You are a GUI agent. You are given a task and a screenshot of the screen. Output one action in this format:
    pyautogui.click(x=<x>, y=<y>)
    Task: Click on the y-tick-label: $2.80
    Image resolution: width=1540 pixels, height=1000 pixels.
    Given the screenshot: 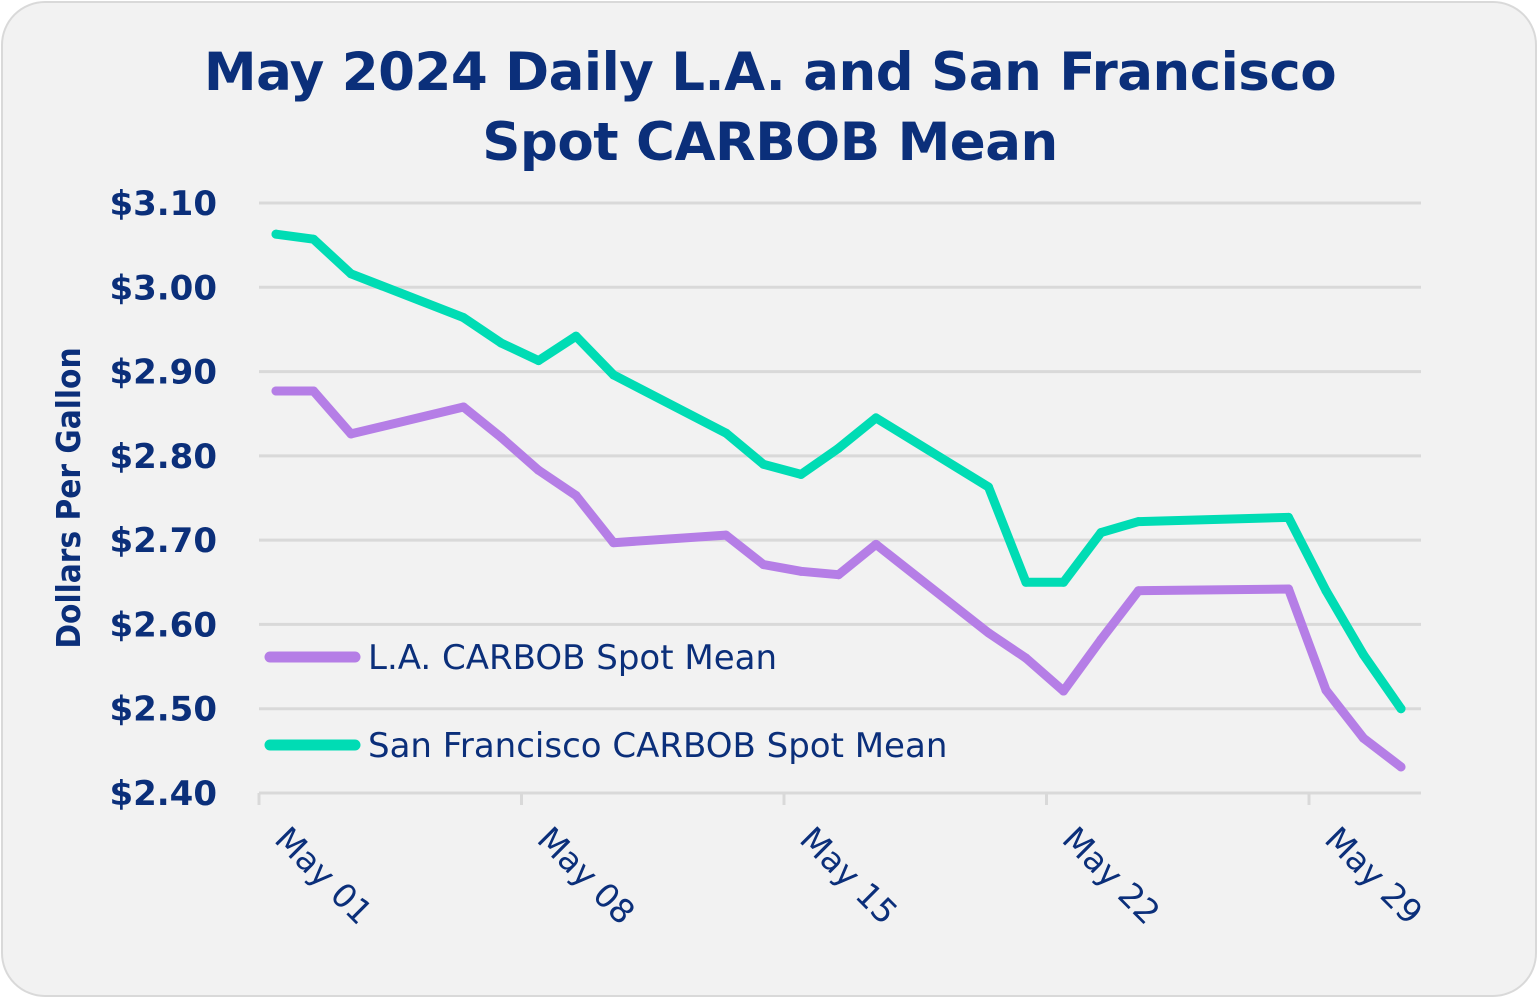 What is the action you would take?
    pyautogui.click(x=163, y=457)
    